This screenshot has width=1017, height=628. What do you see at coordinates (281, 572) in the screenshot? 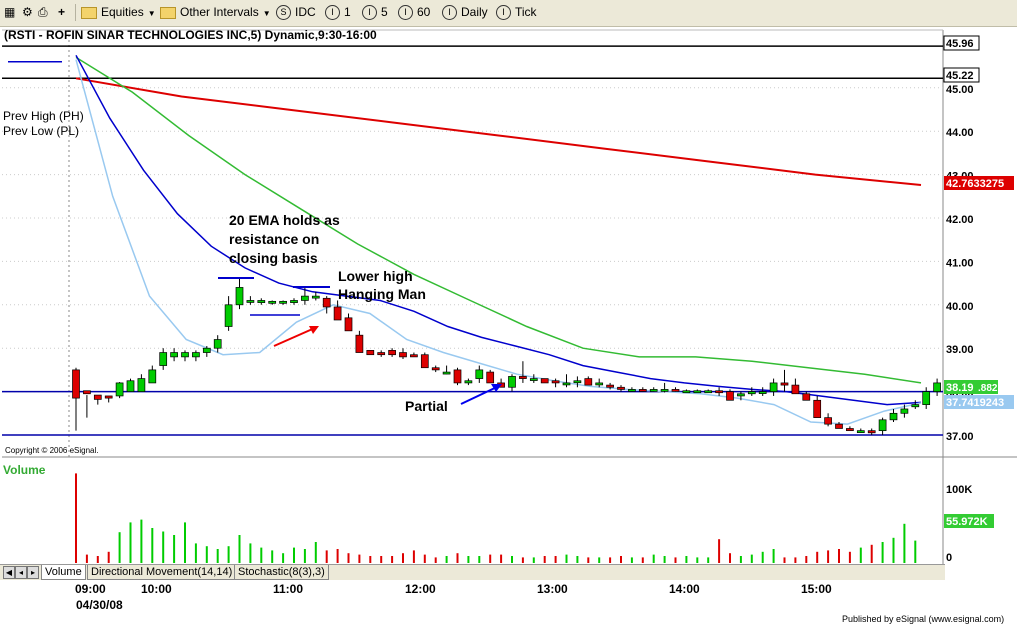
I see `tab-stochastic: Stochastic(8(3),3)` at bounding box center [281, 572].